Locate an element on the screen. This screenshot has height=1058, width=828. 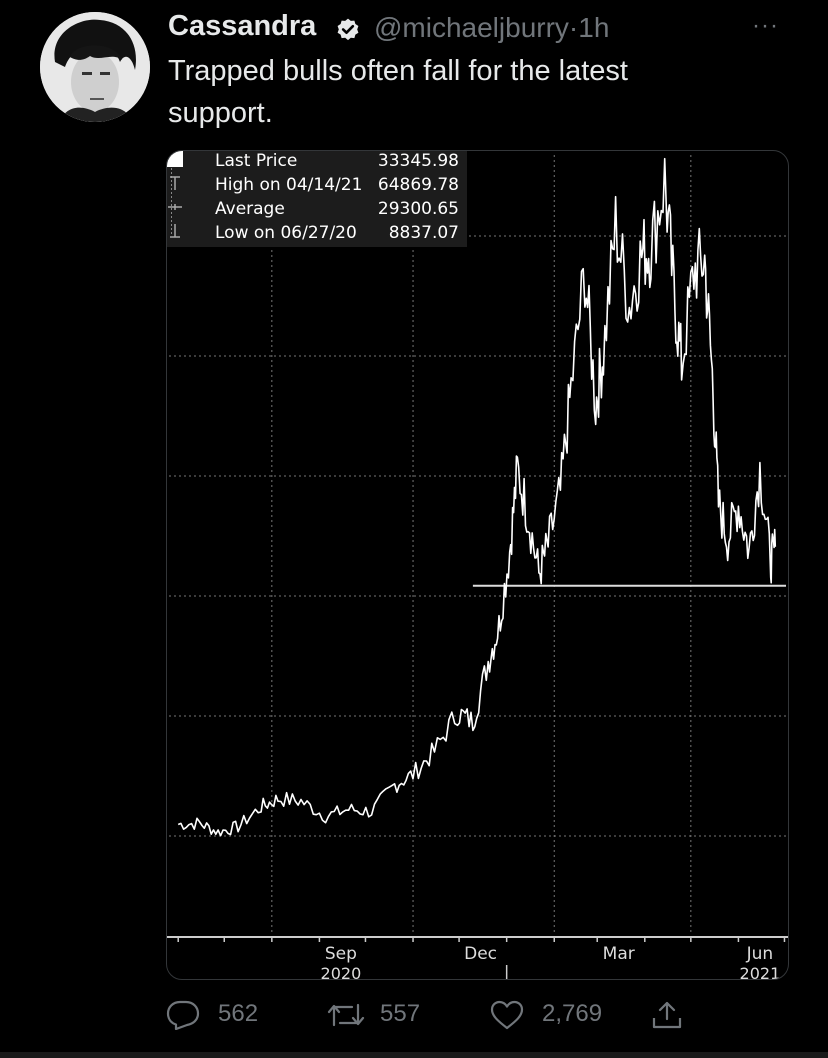
avatar-portrait is located at coordinates (95, 67).